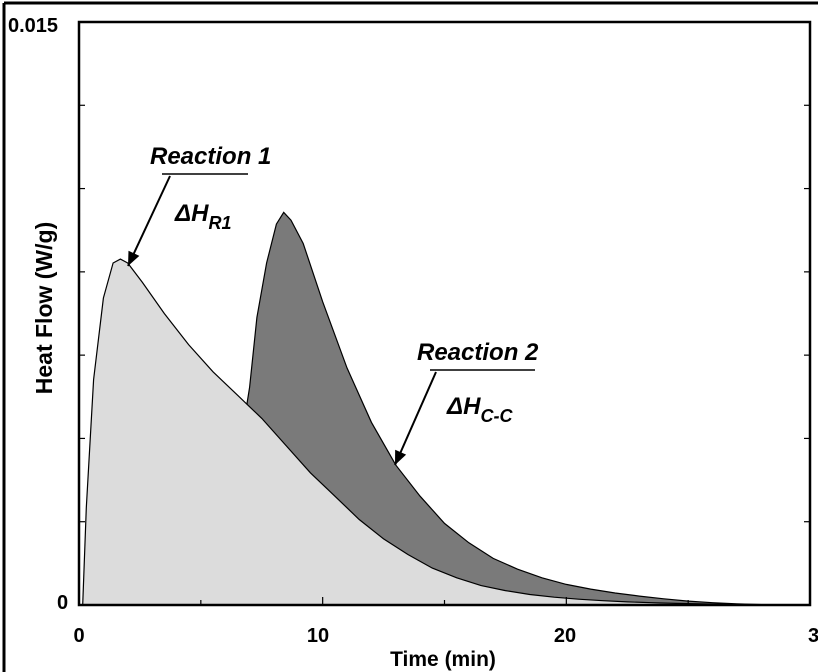 The image size is (818, 672). I want to click on annotation-1-arrowhead, so click(134, 258).